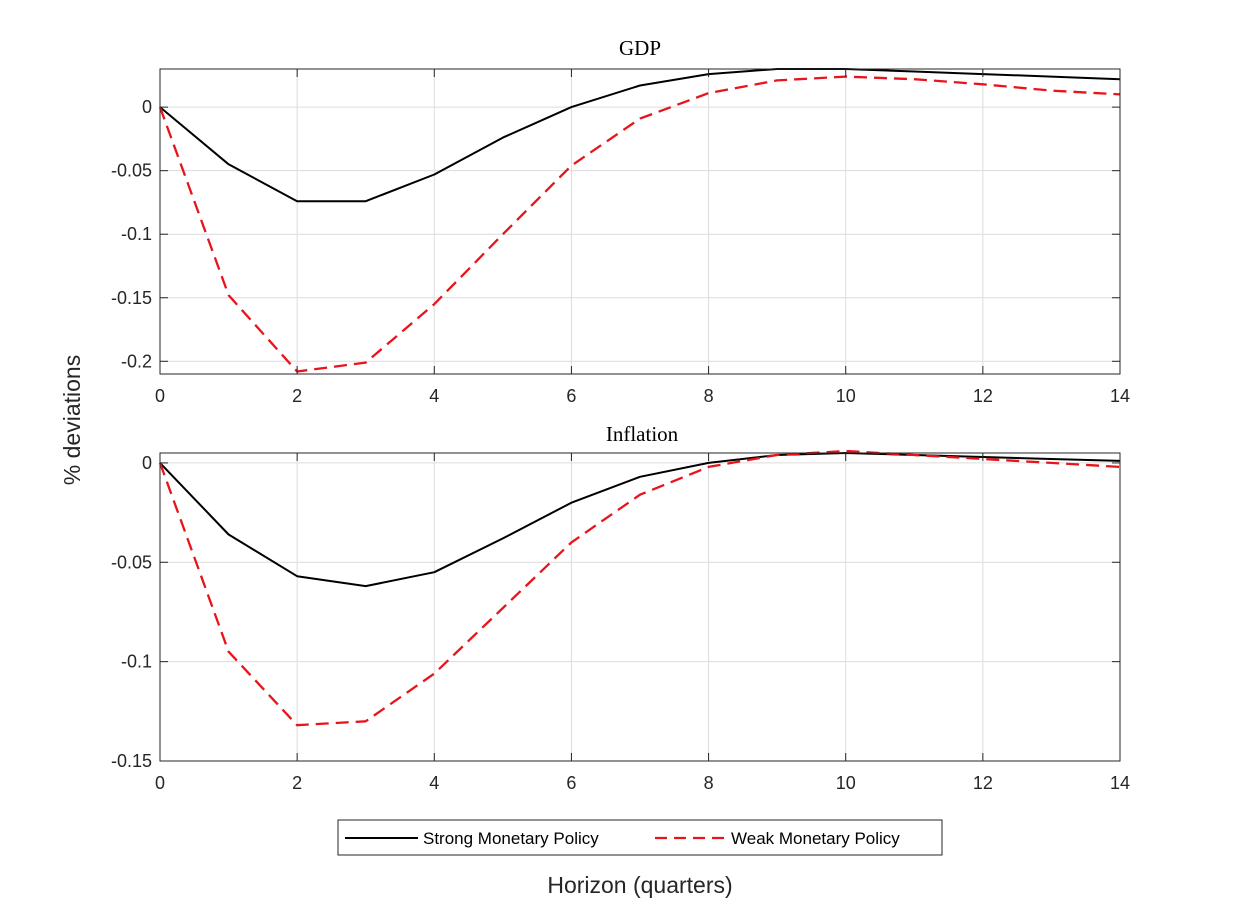  Describe the element at coordinates (571, 396) in the screenshot. I see `gdp-x-tick-label: 6` at that location.